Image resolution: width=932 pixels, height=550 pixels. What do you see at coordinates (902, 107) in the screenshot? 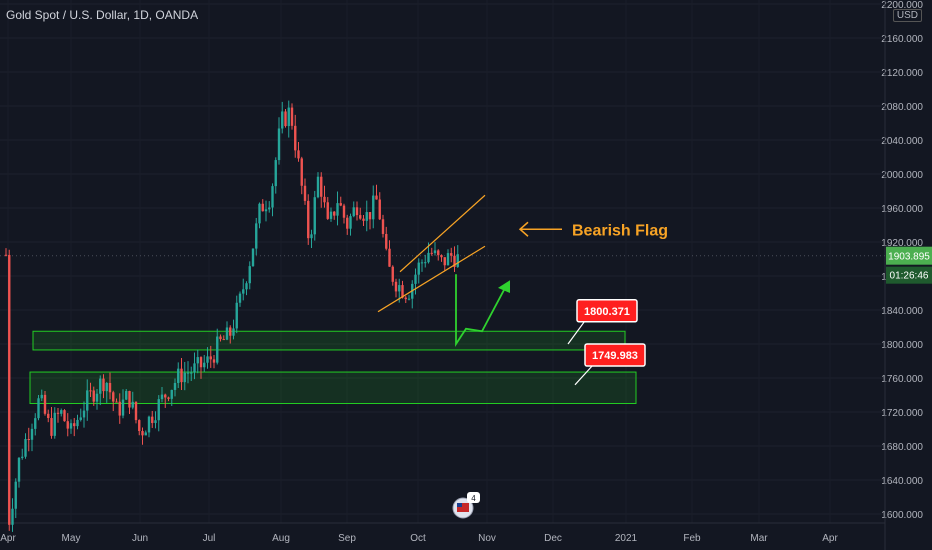
I see `y-tick-label: 2080.000` at bounding box center [902, 107].